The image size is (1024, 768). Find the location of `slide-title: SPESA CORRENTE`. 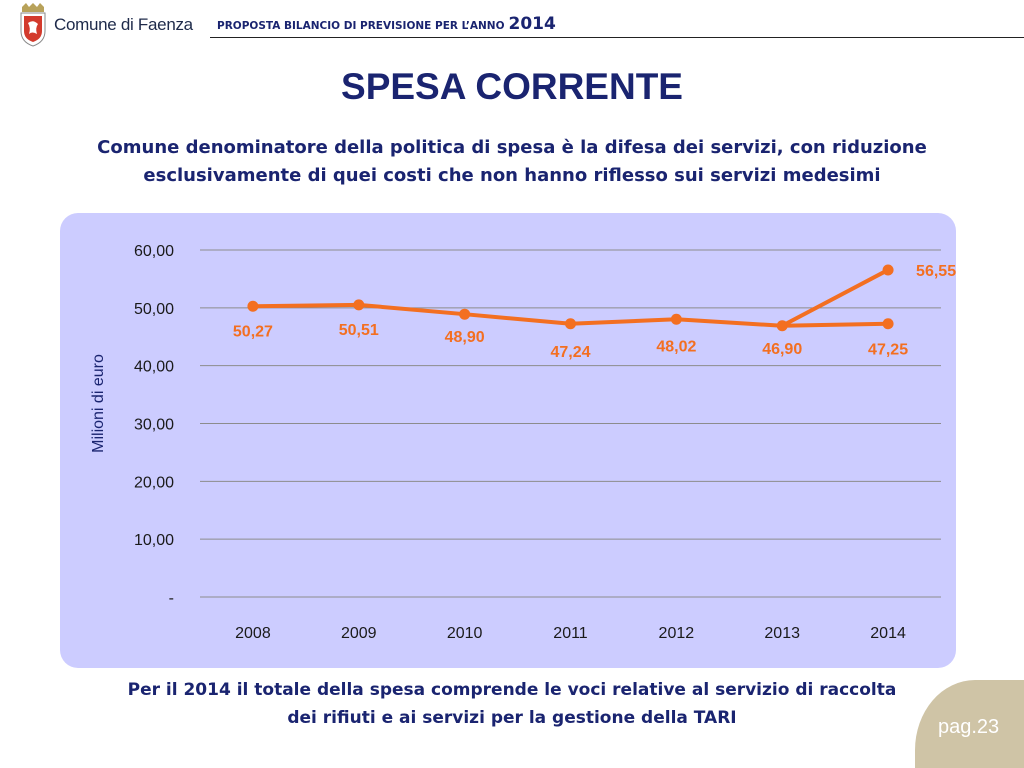

slide-title: SPESA CORRENTE is located at coordinates (512, 86).